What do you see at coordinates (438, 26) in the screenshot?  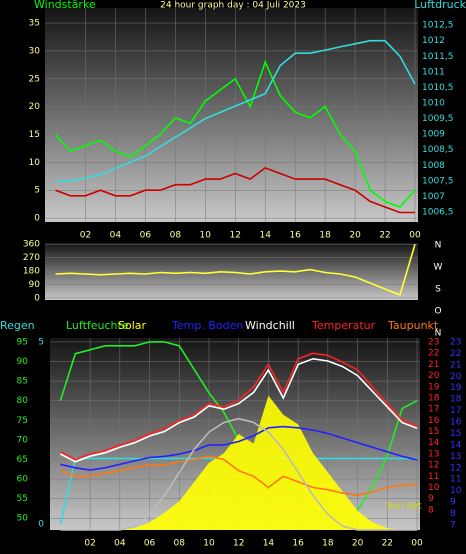 I see `y-tick-label: 1012,5` at bounding box center [438, 26].